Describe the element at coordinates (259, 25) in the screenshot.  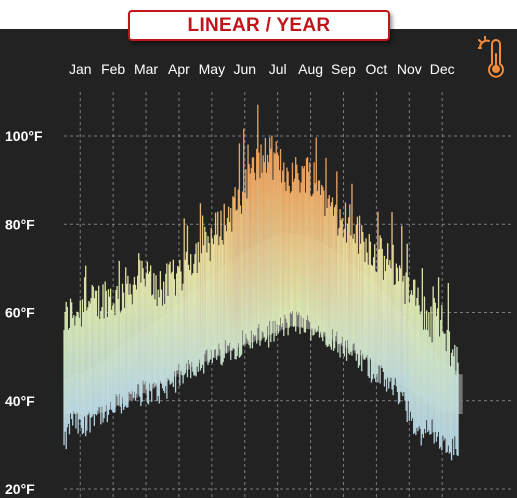
I see `view-mode-badge: LINEAR / YEAR` at that location.